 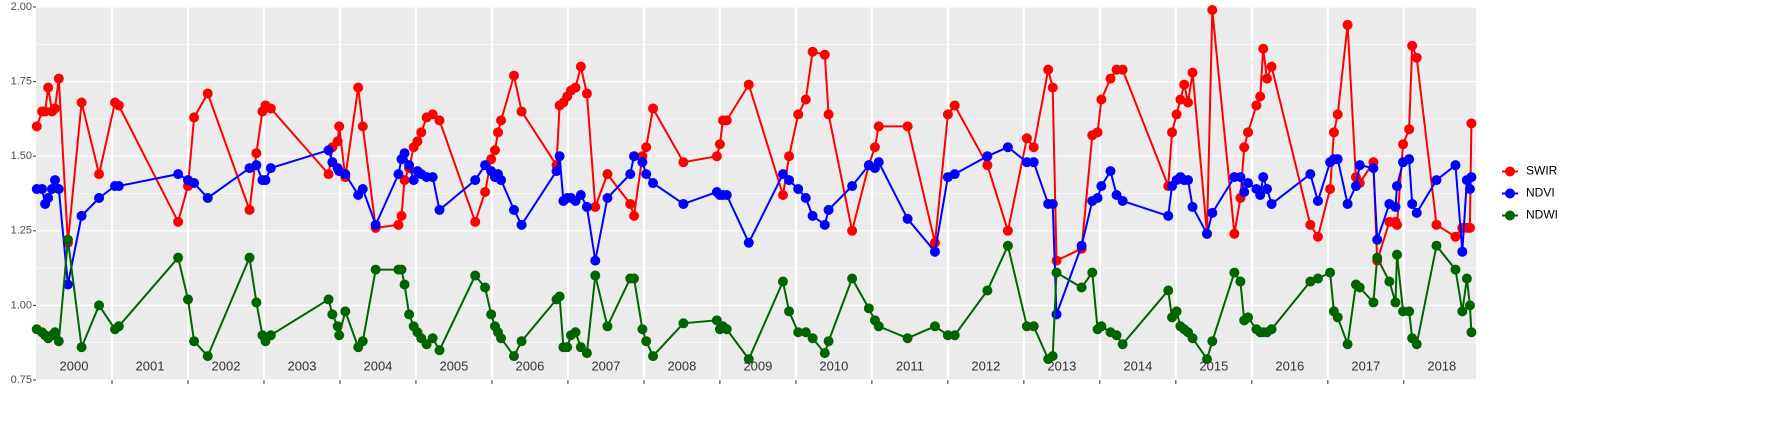 What do you see at coordinates (1365, 365) in the screenshot?
I see `x-tick-label: 2017` at bounding box center [1365, 365].